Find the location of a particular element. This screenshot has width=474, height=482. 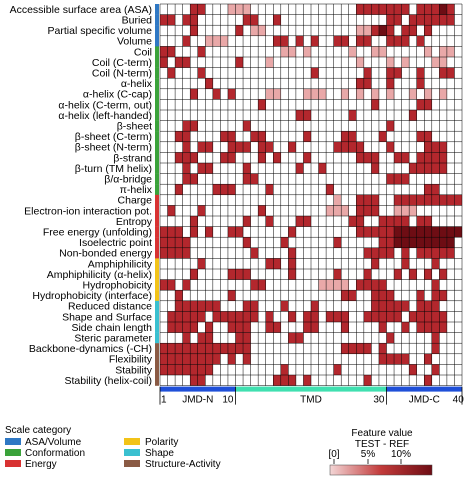

row-label: Steric parameter is located at coordinates (113, 339).